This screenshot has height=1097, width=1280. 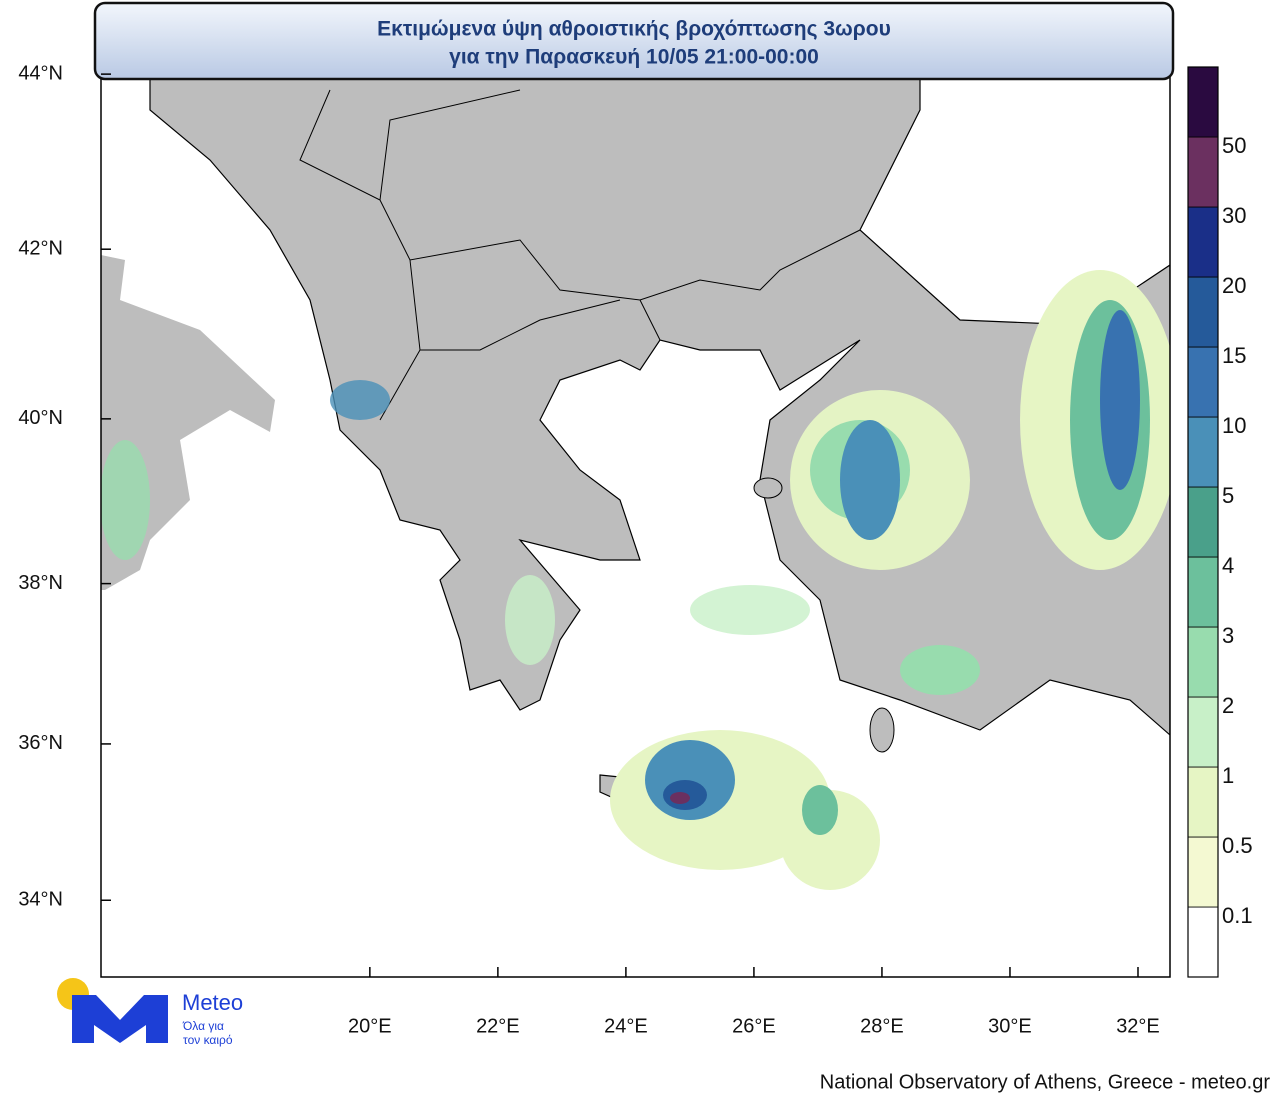 I want to click on logo-tagline: Όλα για, so click(x=203, y=1026).